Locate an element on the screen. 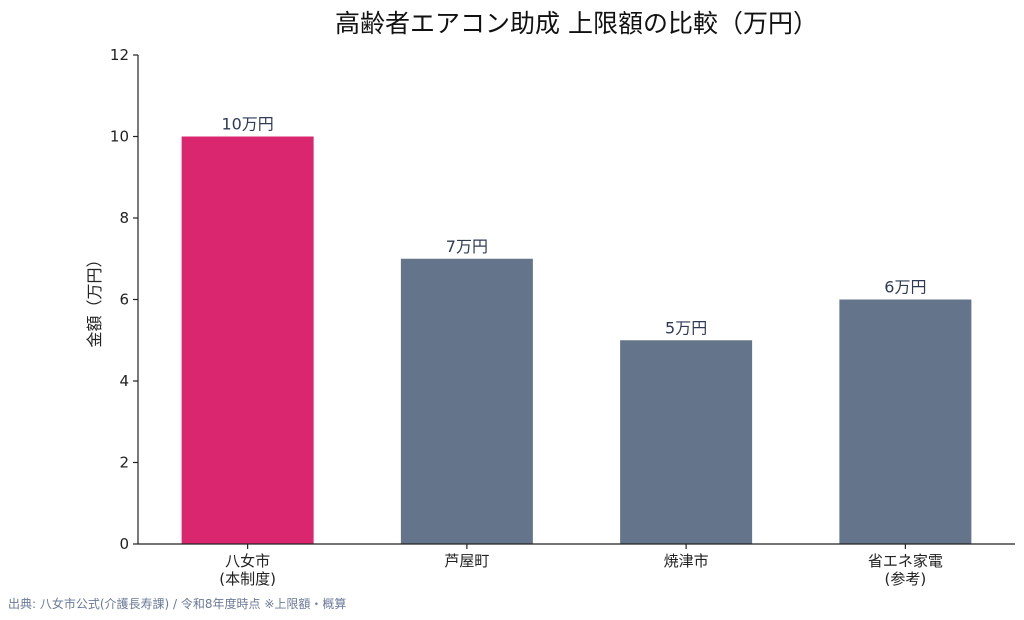  bar-value-label: 5万円 is located at coordinates (686, 327).